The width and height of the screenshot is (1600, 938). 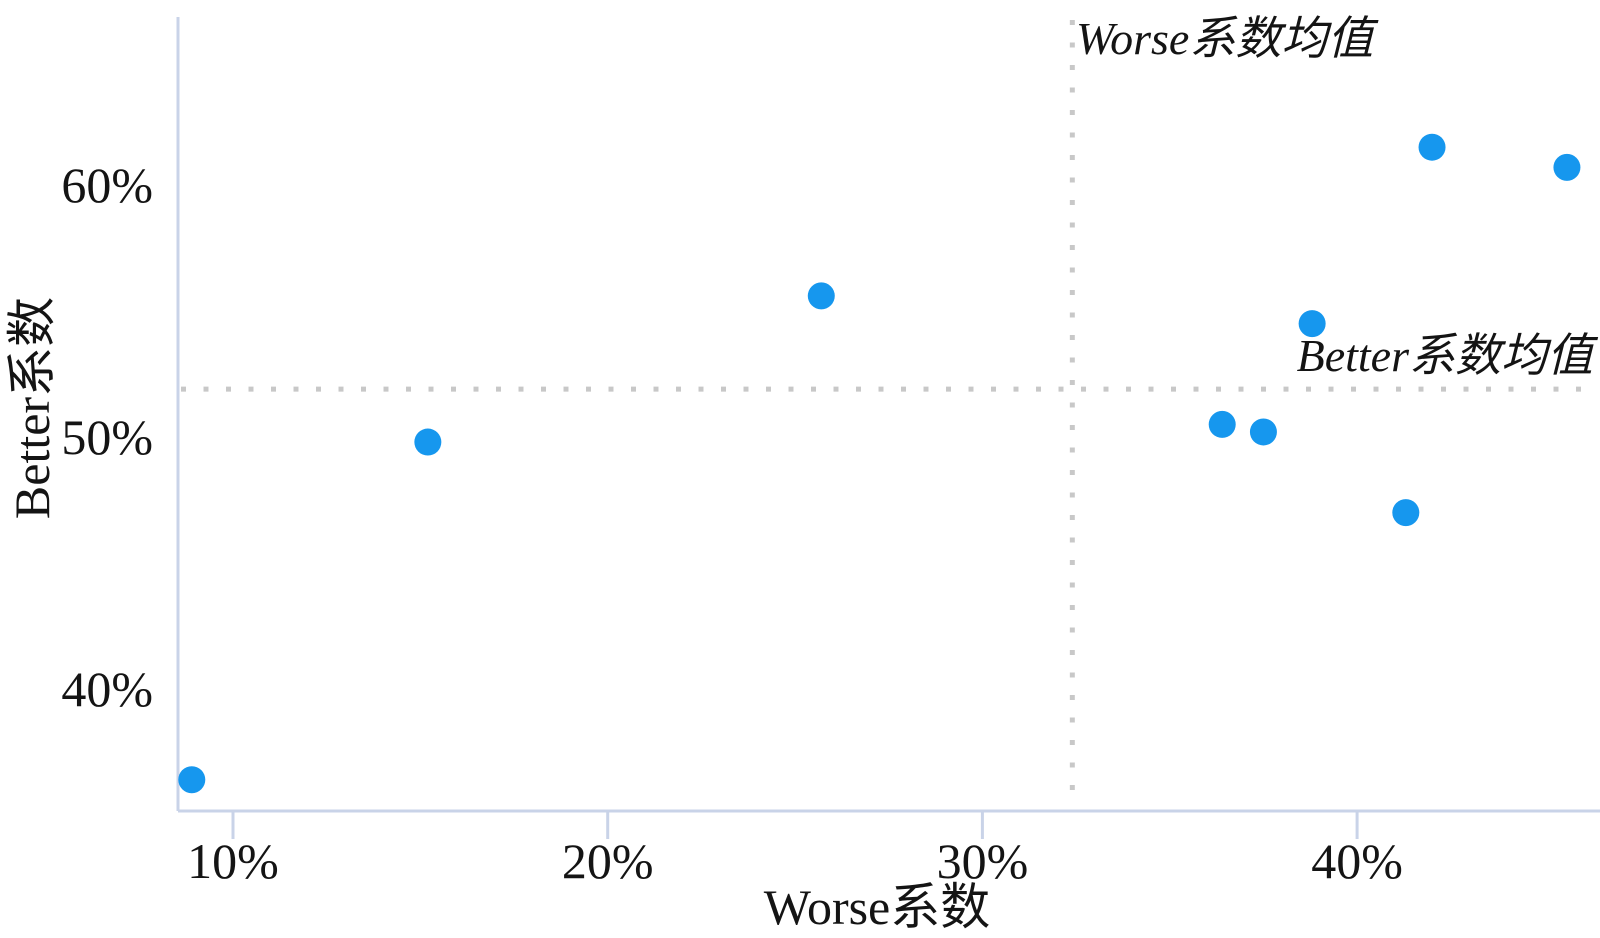 What do you see at coordinates (877, 907) in the screenshot?
I see `x-axis-title: Worse系数` at bounding box center [877, 907].